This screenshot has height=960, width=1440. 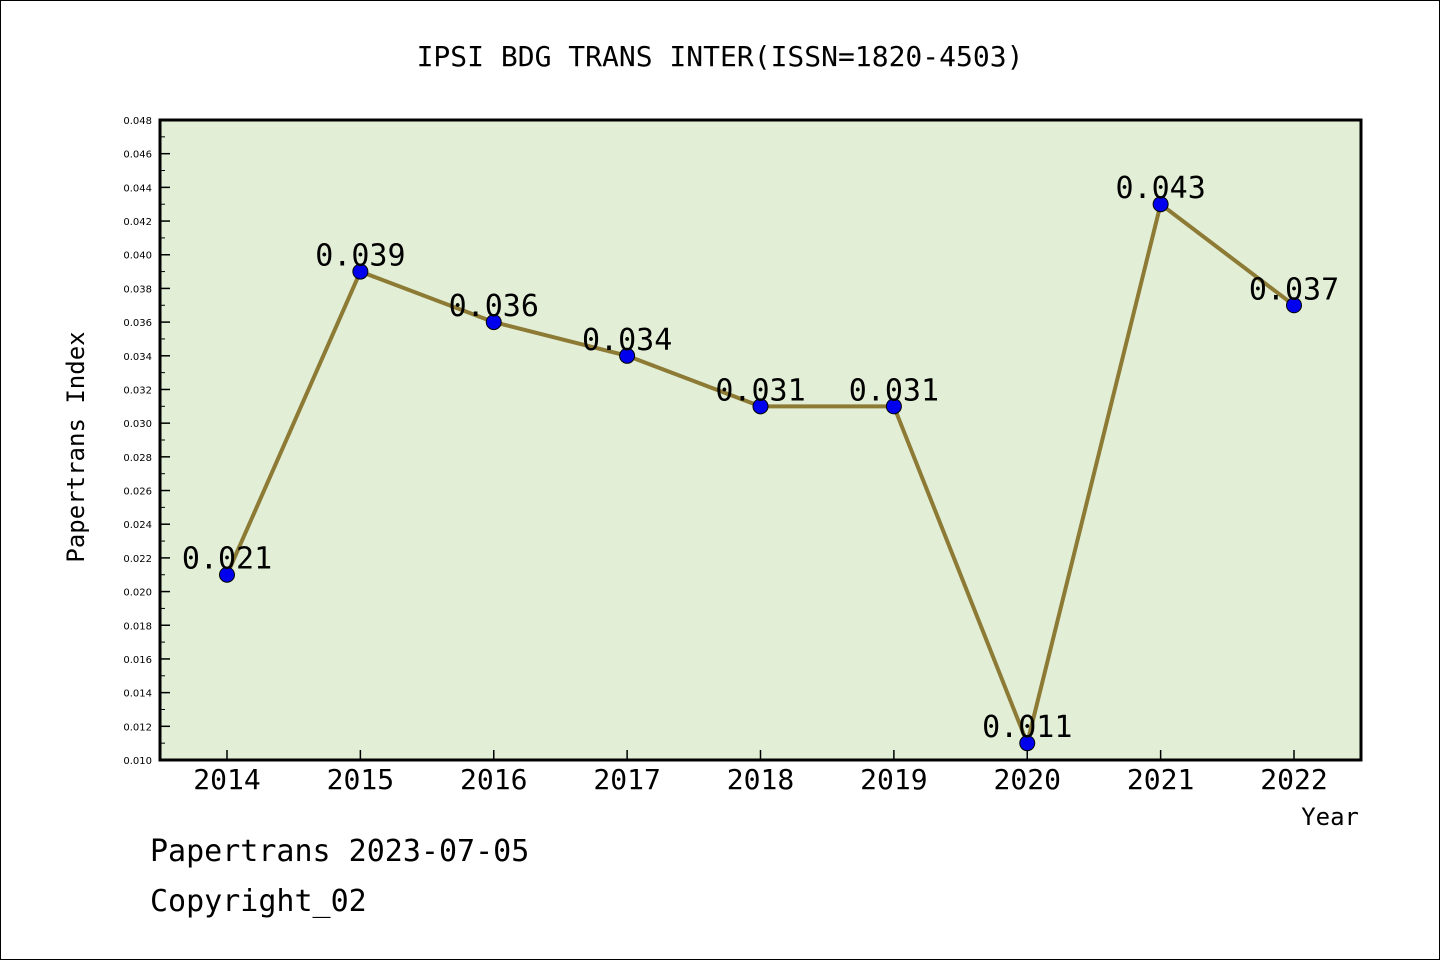 What do you see at coordinates (626, 779) in the screenshot?
I see `x-tick-label: 2017` at bounding box center [626, 779].